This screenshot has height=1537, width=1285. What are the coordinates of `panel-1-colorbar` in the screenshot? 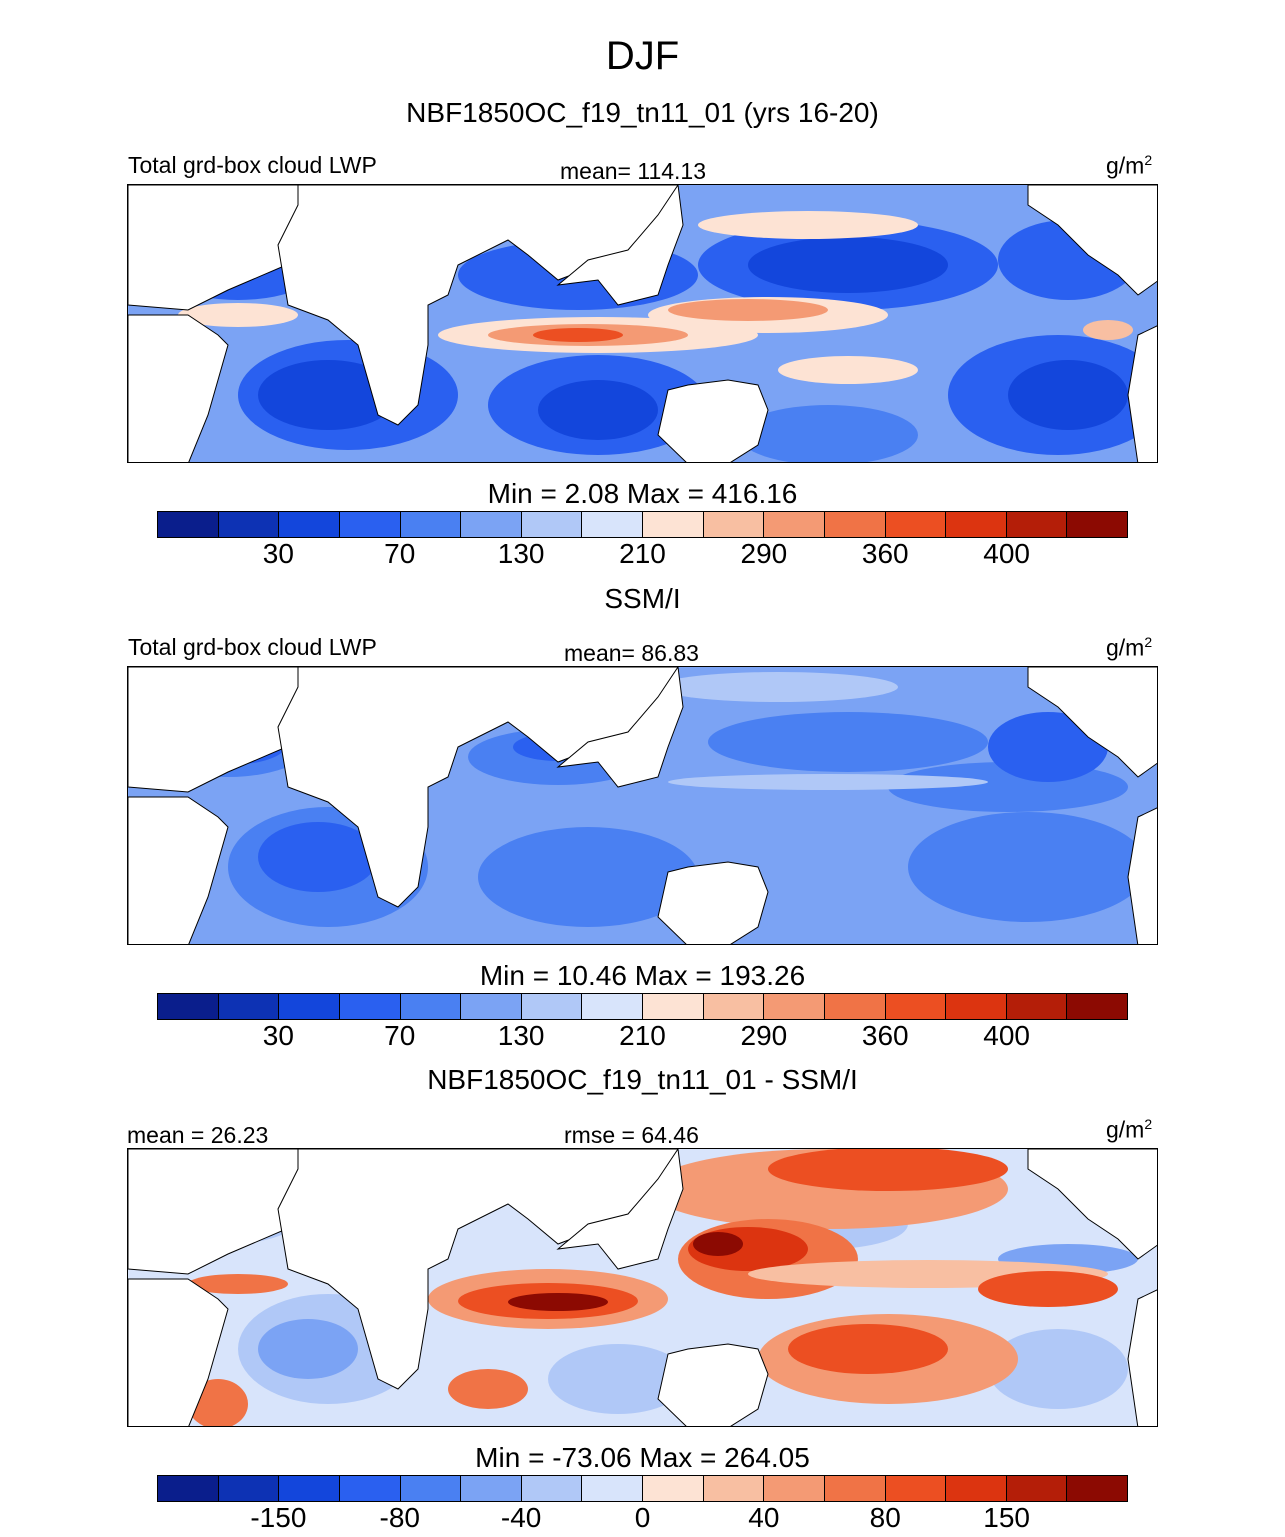 It's located at (642, 524).